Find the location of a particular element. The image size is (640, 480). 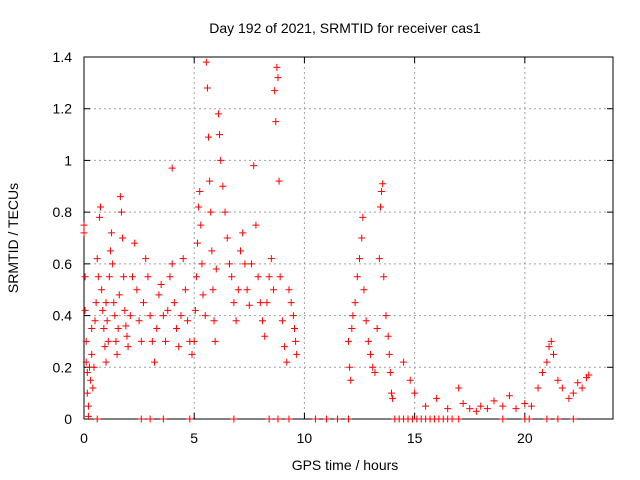

y-axis-label: SRMTID / TECUs is located at coordinates (13, 238).